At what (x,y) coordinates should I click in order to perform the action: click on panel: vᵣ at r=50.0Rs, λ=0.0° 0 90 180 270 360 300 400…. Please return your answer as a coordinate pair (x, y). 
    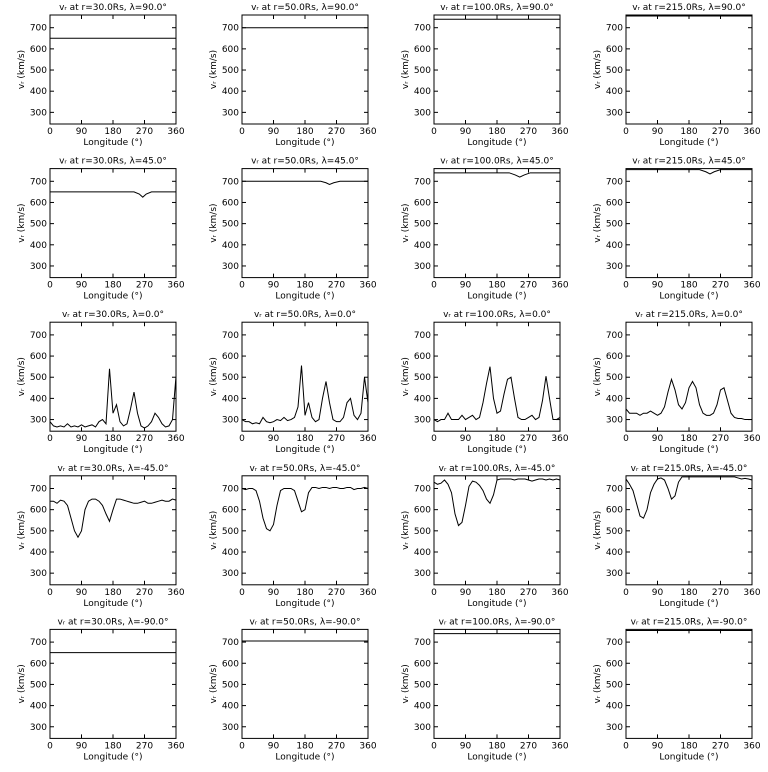
    Looking at the image, I should click on (293, 382).